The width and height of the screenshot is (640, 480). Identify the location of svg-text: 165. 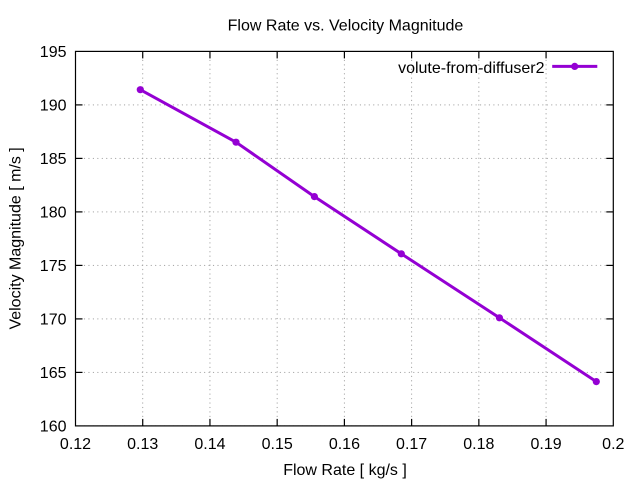
(53, 373).